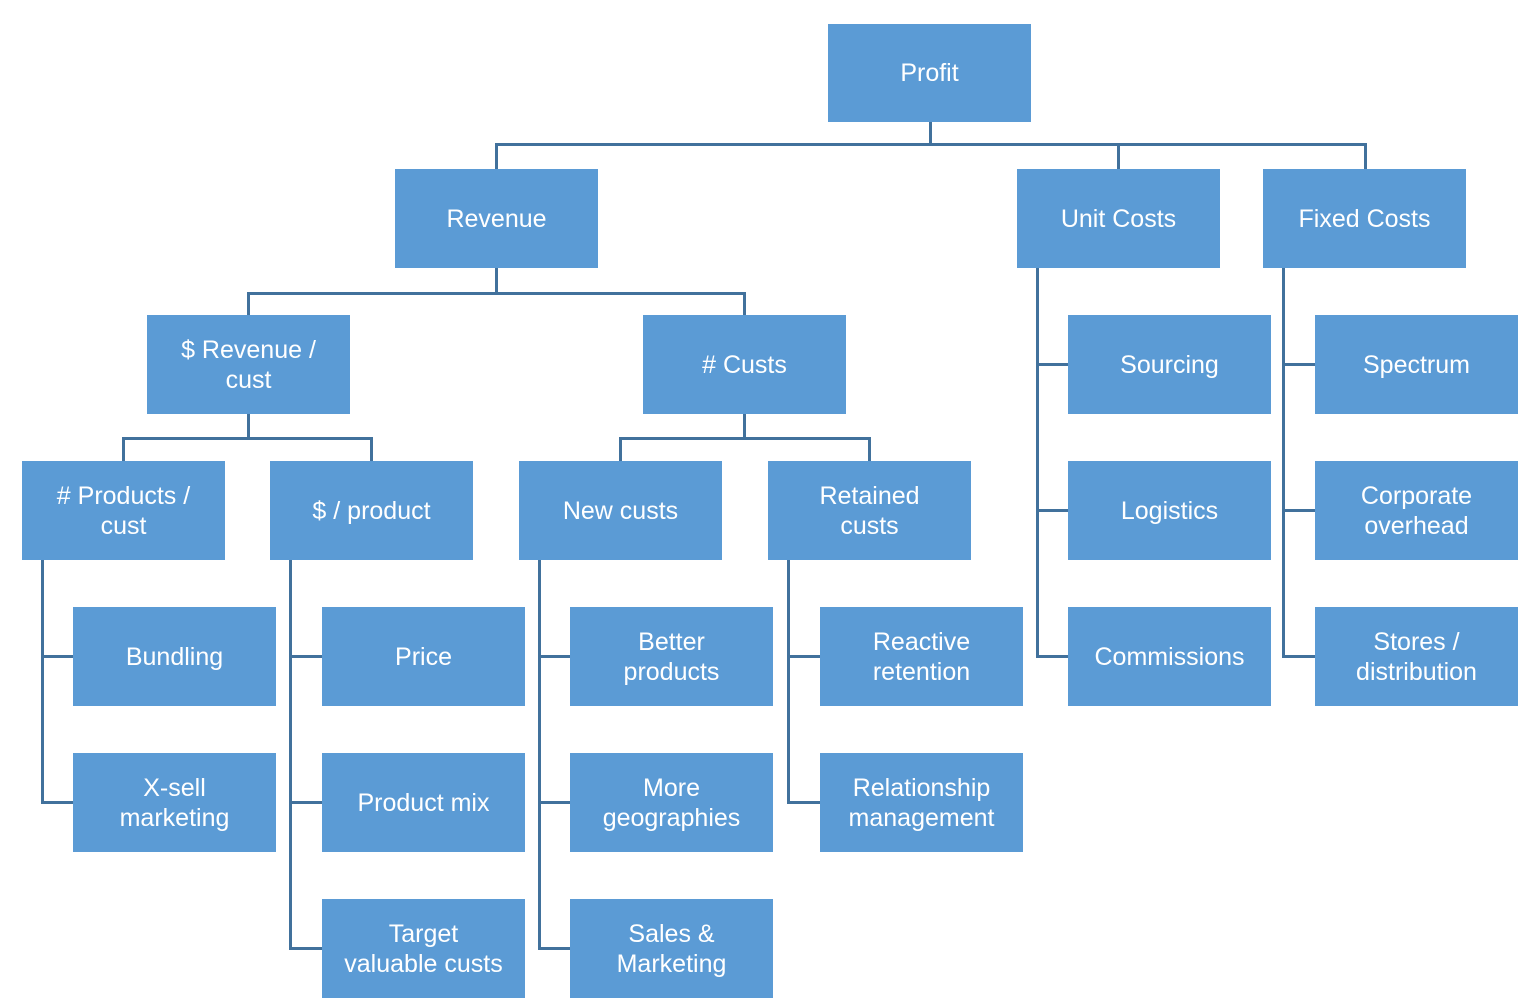  What do you see at coordinates (921, 802) in the screenshot?
I see `node-relationship-management: Relationship management` at bounding box center [921, 802].